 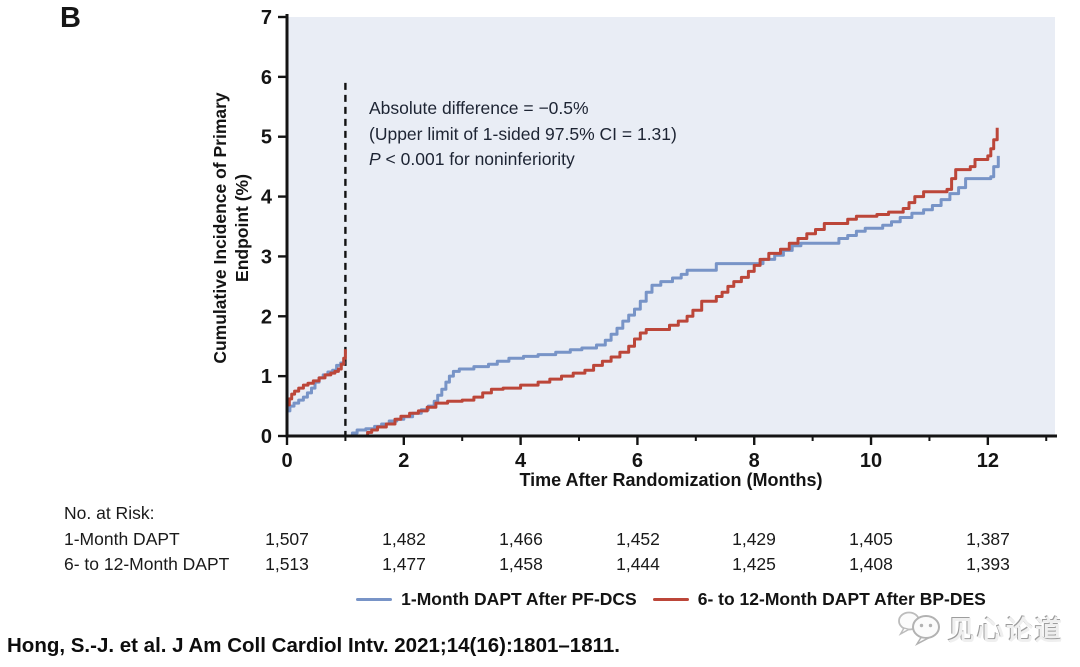 I want to click on y-tick-label: 6, so click(x=266, y=78).